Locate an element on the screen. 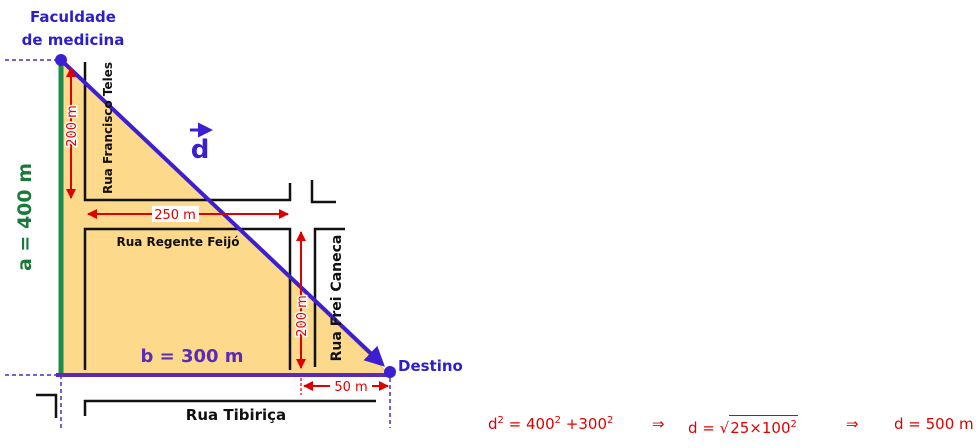 The height and width of the screenshot is (448, 978). formula-arrow-1: ⇒ is located at coordinates (658, 424).